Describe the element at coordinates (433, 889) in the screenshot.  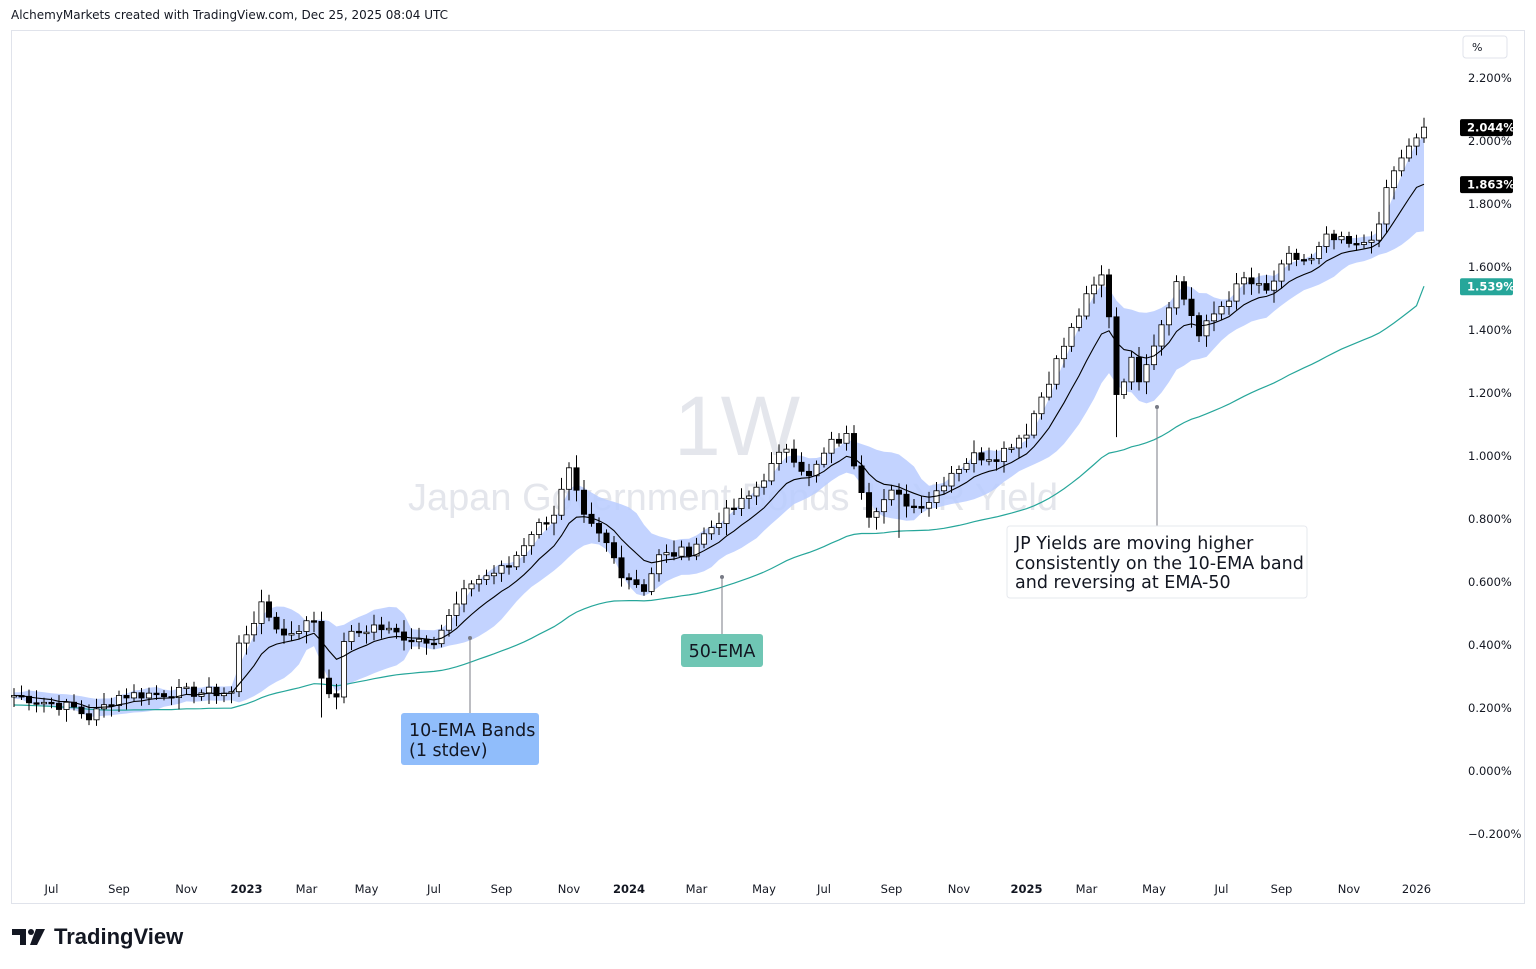
I see `time-tick-label: Jul` at that location.